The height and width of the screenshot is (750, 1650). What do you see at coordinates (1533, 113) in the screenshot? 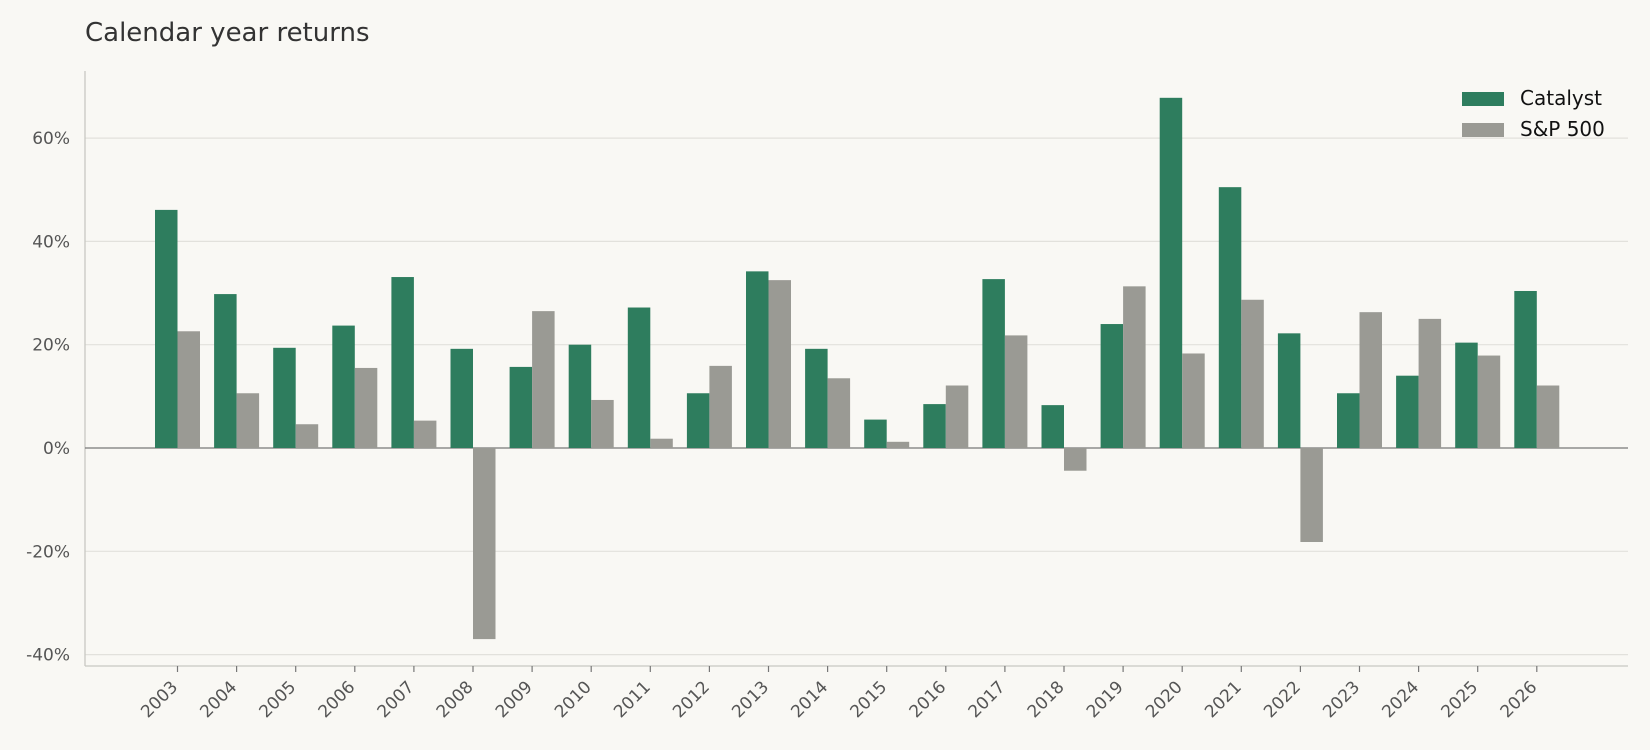
I see `legend: Catalyst S&P 500` at bounding box center [1533, 113].